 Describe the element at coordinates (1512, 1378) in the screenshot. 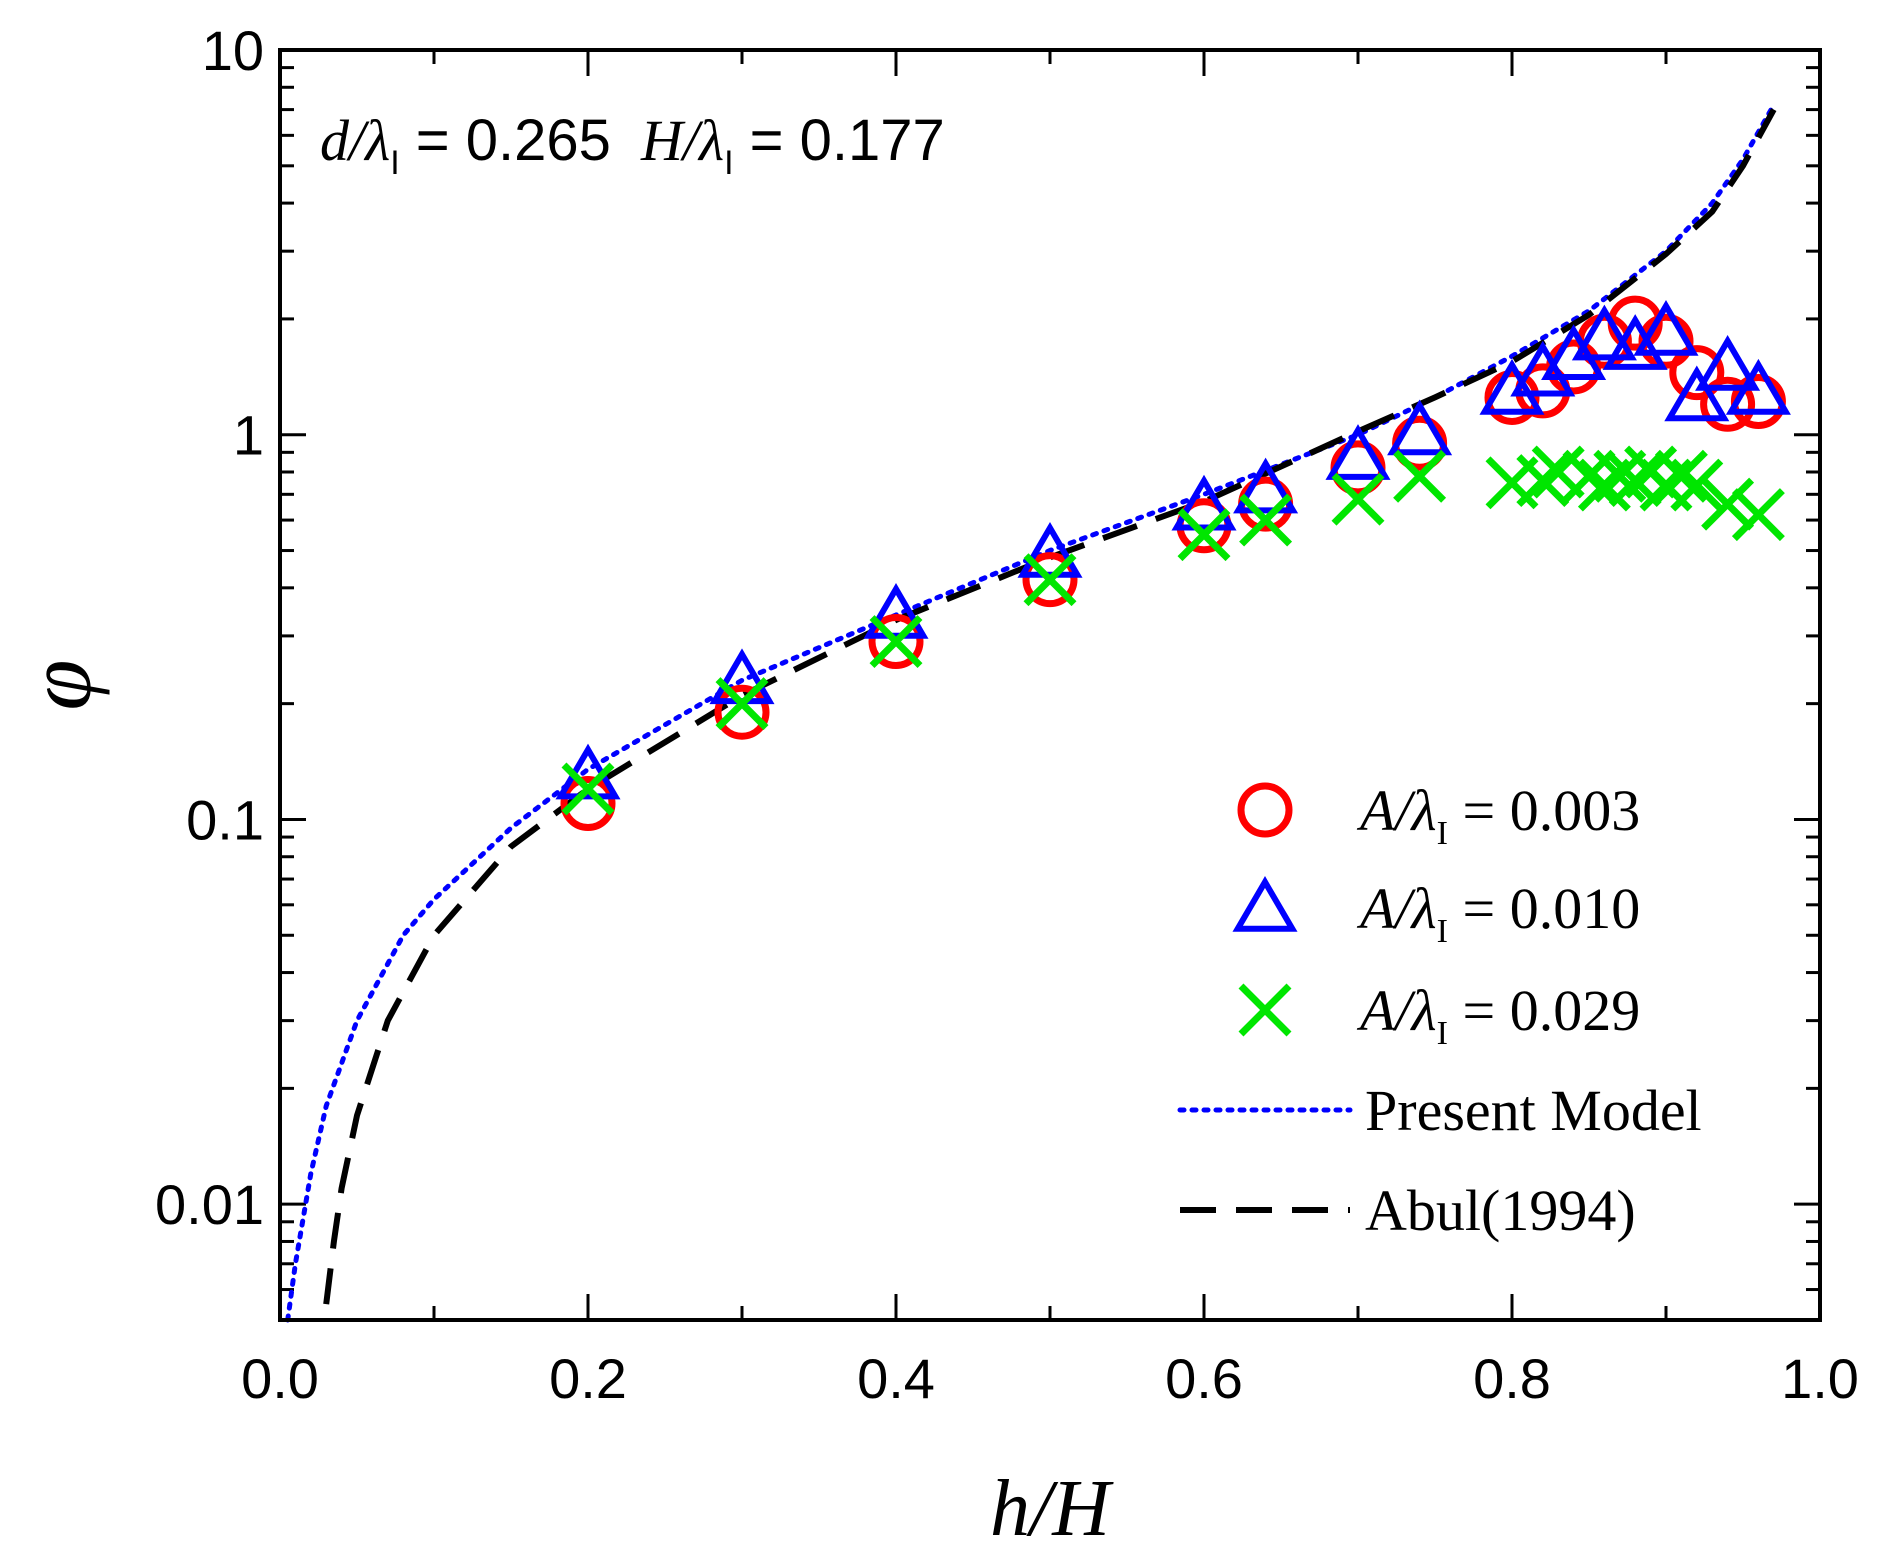

I see `x-tick-label: 0.8` at that location.